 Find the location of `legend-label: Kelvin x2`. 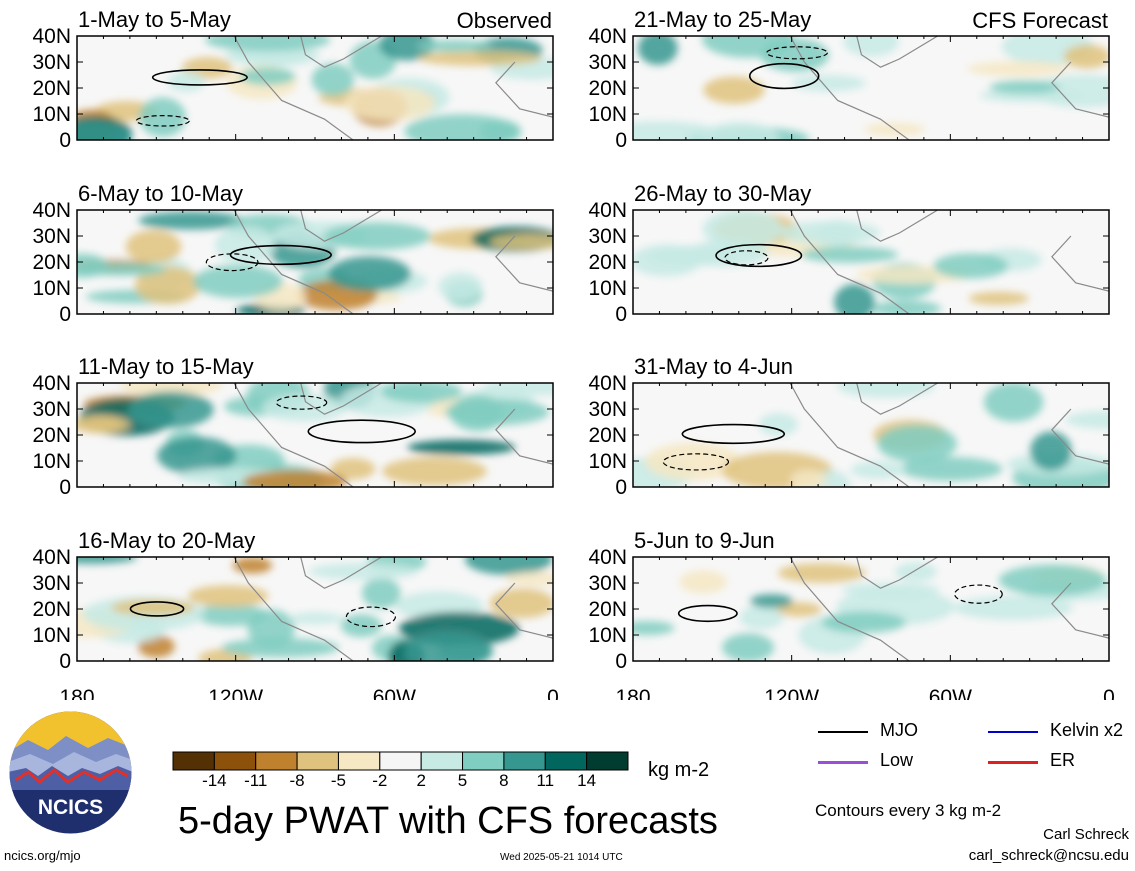

legend-label: Kelvin x2 is located at coordinates (1087, 730).